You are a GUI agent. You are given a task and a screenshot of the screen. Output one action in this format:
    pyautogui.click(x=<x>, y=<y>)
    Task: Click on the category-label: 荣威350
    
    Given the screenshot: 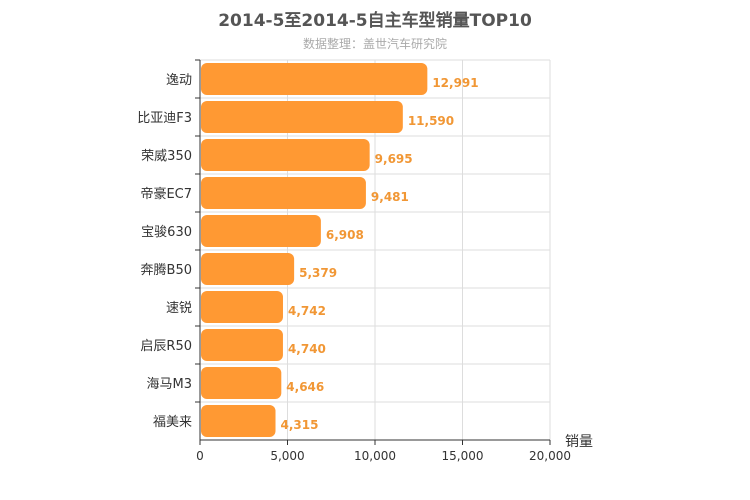 What is the action you would take?
    pyautogui.click(x=166, y=156)
    